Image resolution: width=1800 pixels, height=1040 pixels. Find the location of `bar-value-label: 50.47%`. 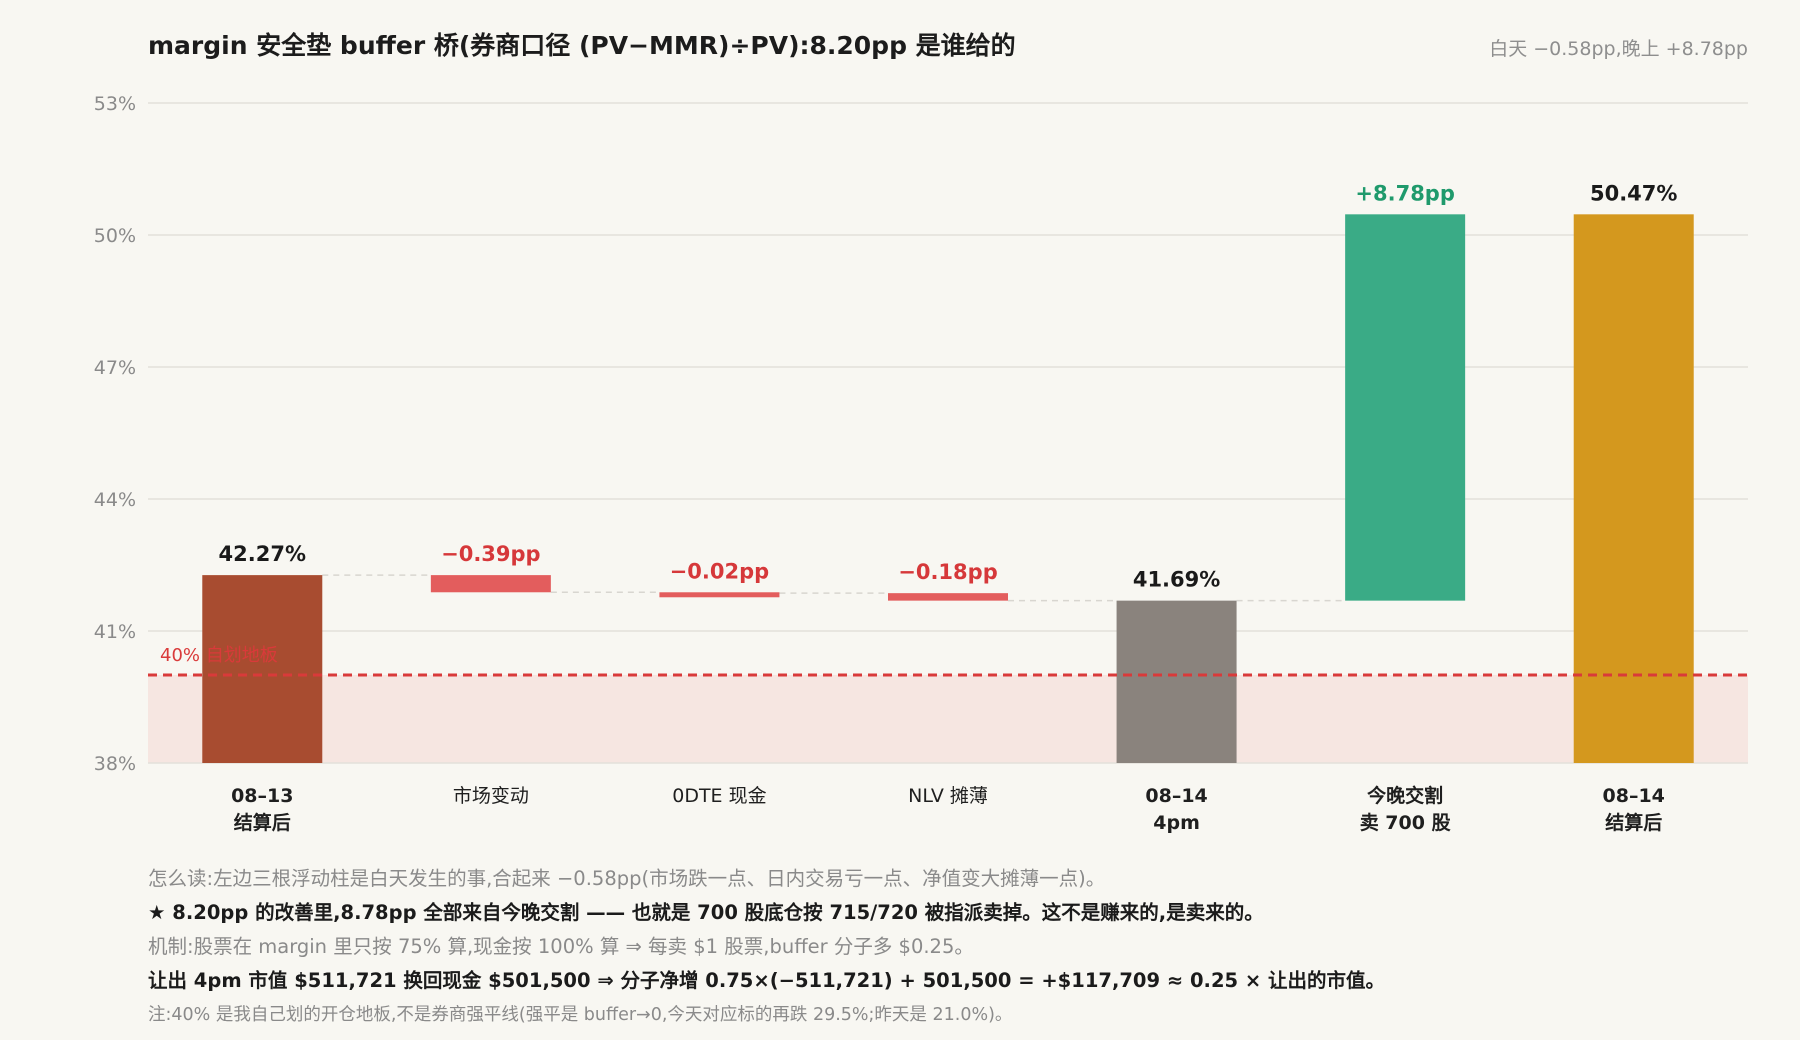

bar-value-label: 50.47% is located at coordinates (1633, 193).